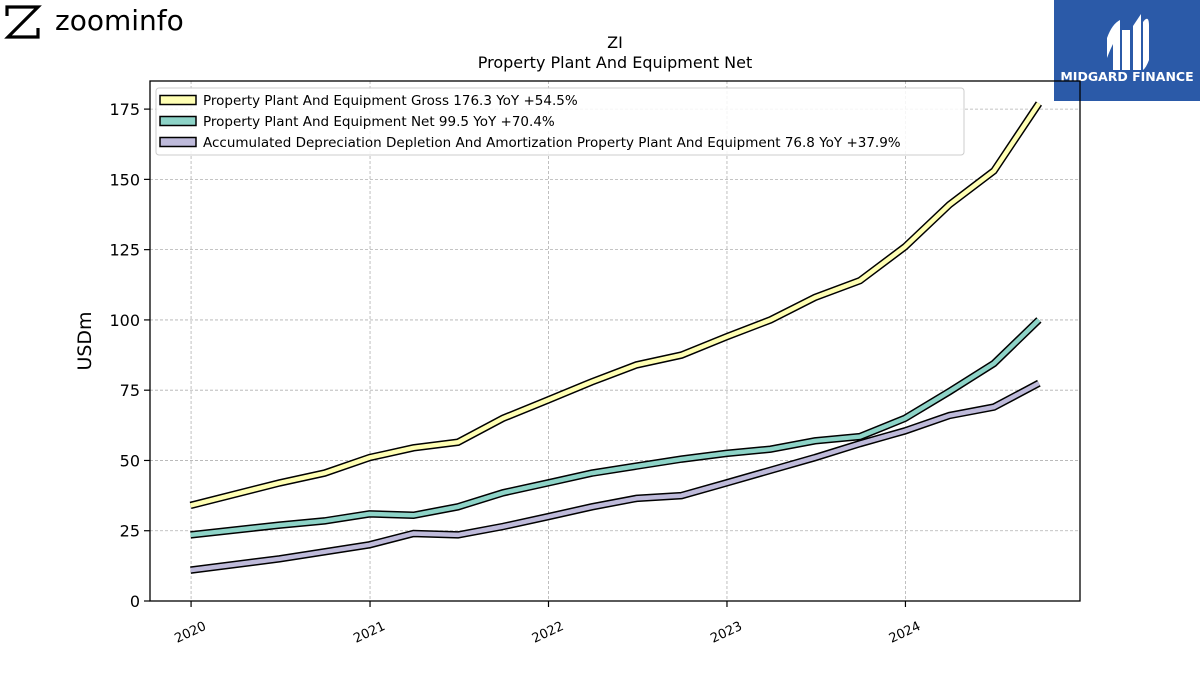 This screenshot has height=675, width=1200. Describe the element at coordinates (726, 633) in the screenshot. I see `x-tick-label: 2023` at that location.